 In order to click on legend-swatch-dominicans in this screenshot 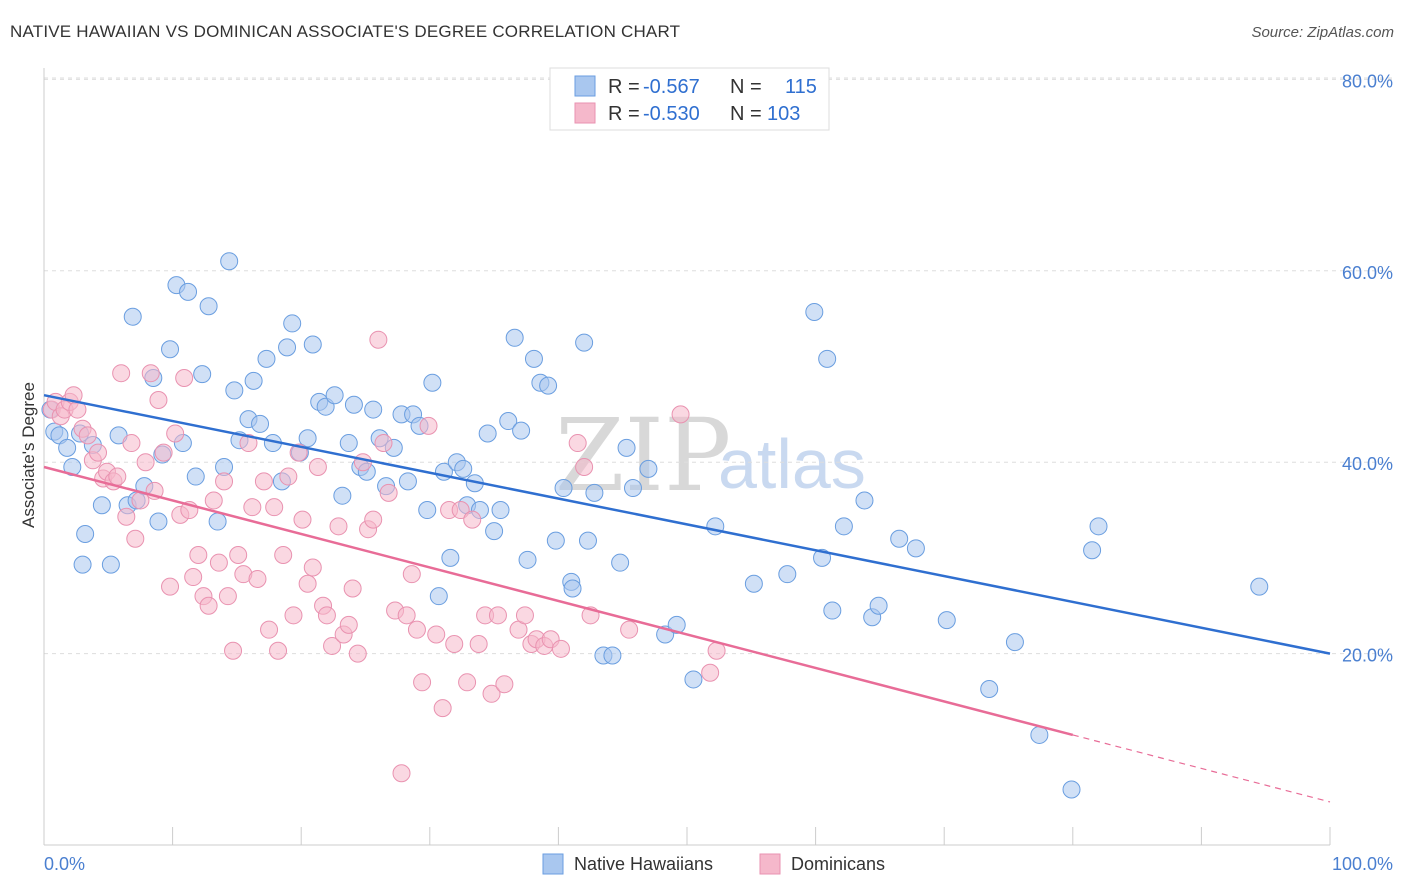, I will do `click(585, 113)`.